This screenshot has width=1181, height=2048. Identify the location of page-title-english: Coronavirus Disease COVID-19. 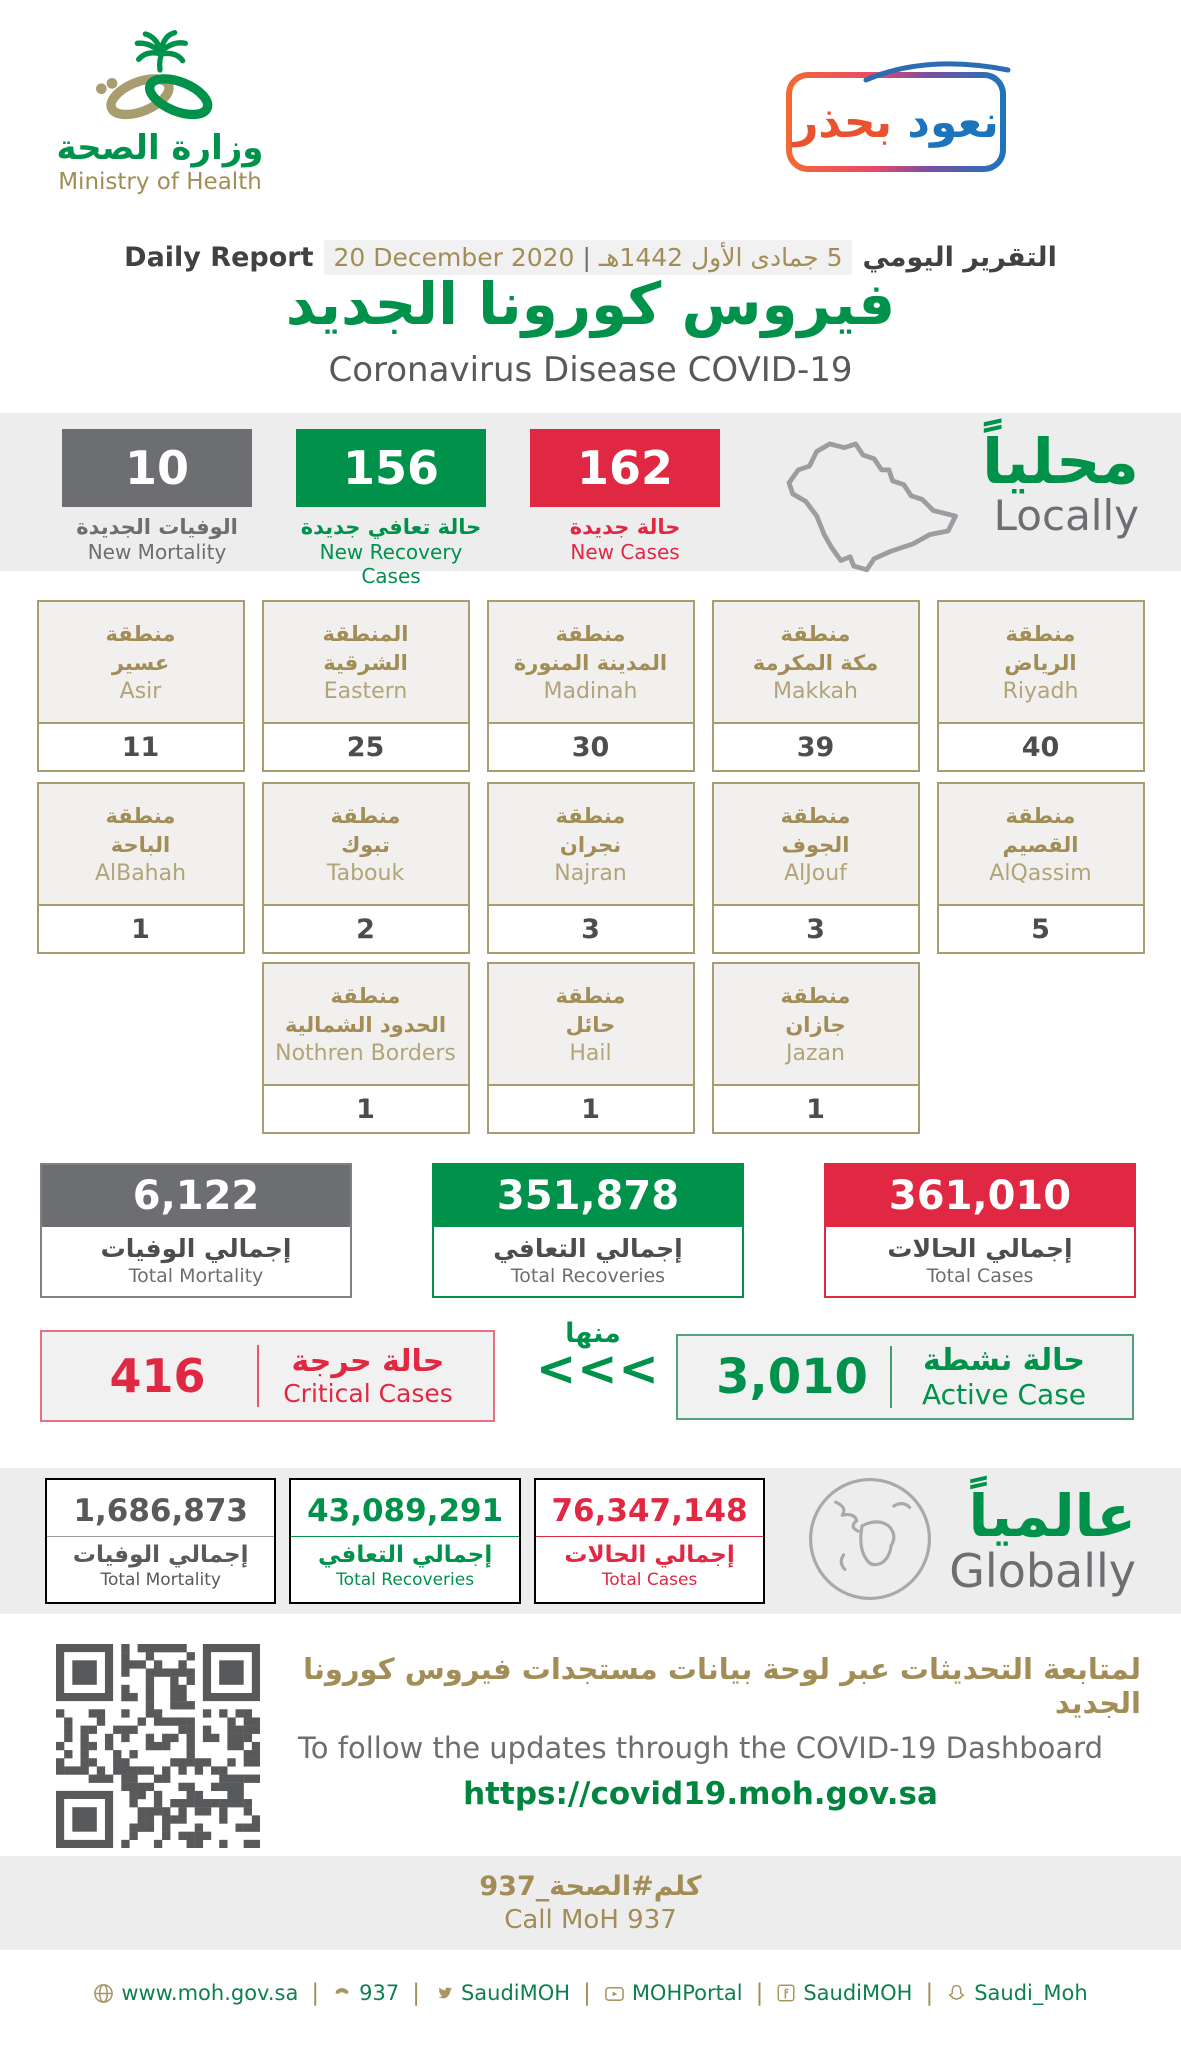
(590, 370).